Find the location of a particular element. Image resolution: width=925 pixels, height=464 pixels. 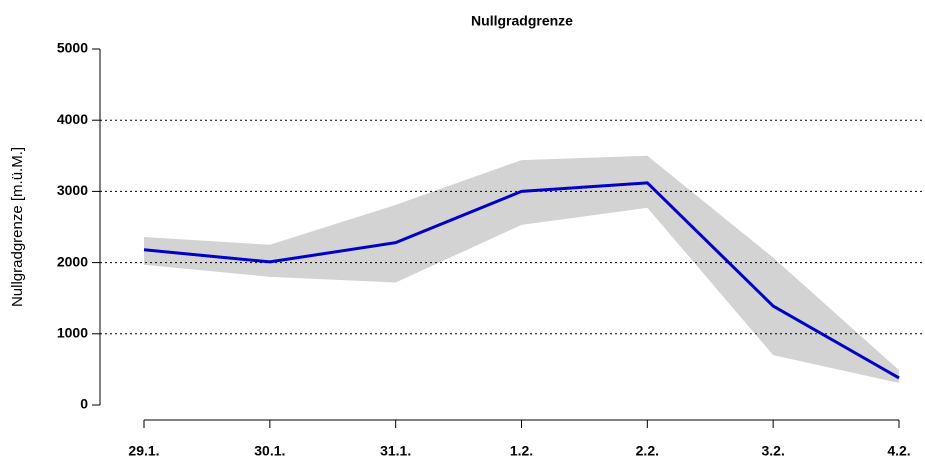

x-tick-label: 2.2. is located at coordinates (647, 451).